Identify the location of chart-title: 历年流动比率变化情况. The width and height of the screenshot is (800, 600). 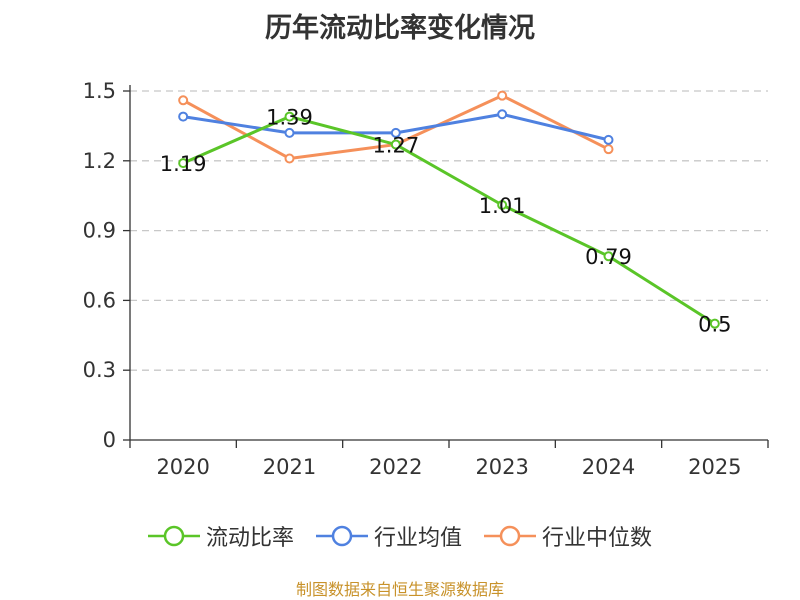
(400, 28).